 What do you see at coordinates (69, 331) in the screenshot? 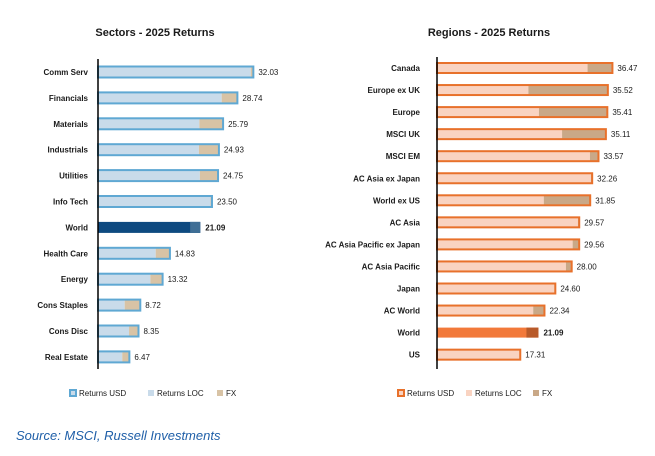
I see `chart1-category-label: Cons Disc` at bounding box center [69, 331].